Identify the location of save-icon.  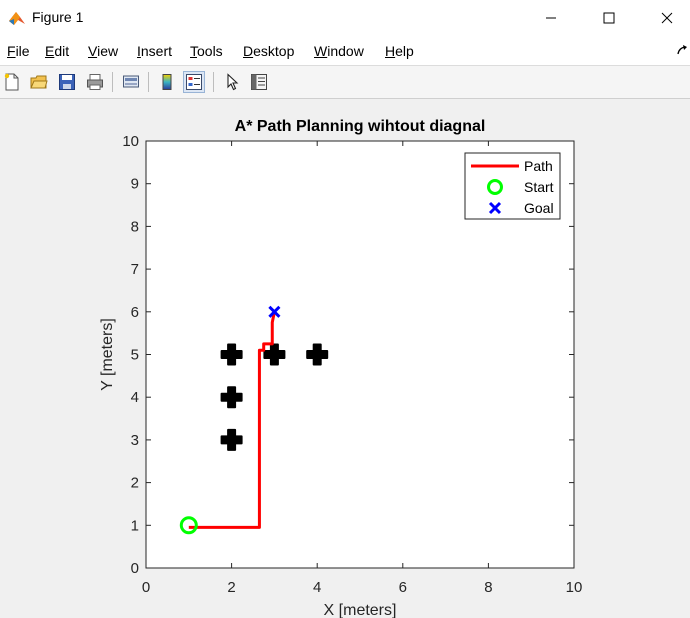
(67, 82).